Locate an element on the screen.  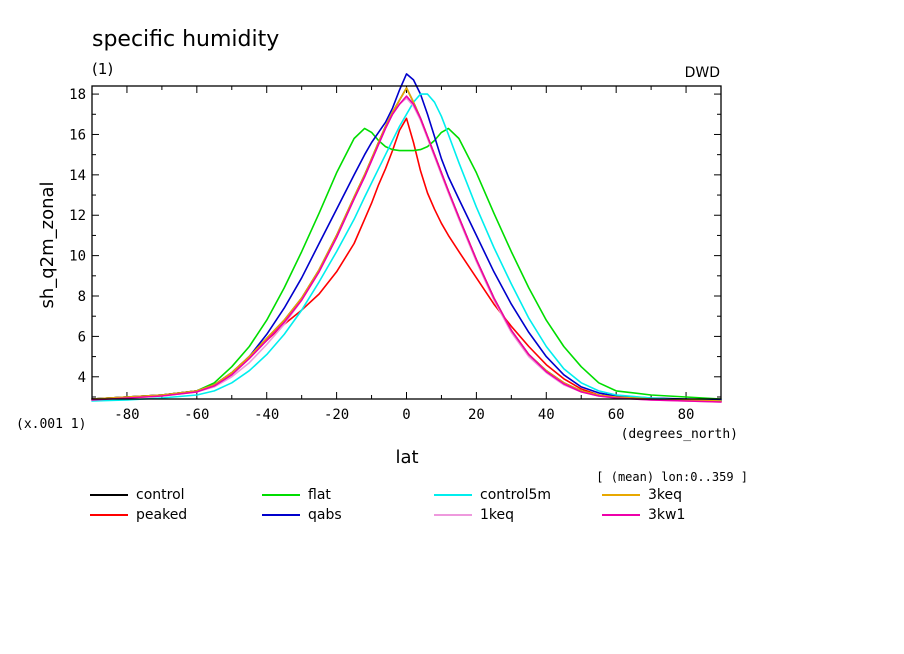
y-tick-label: 18 is located at coordinates (77, 95).